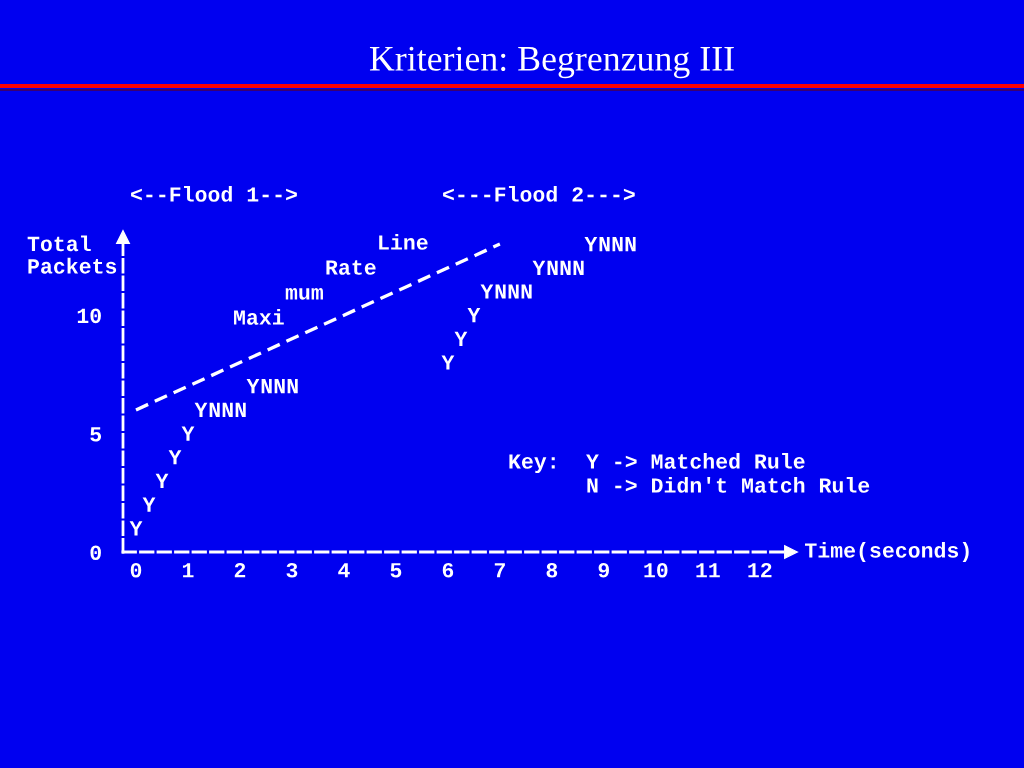  Describe the element at coordinates (351, 267) in the screenshot. I see `annotation: Rate` at that location.